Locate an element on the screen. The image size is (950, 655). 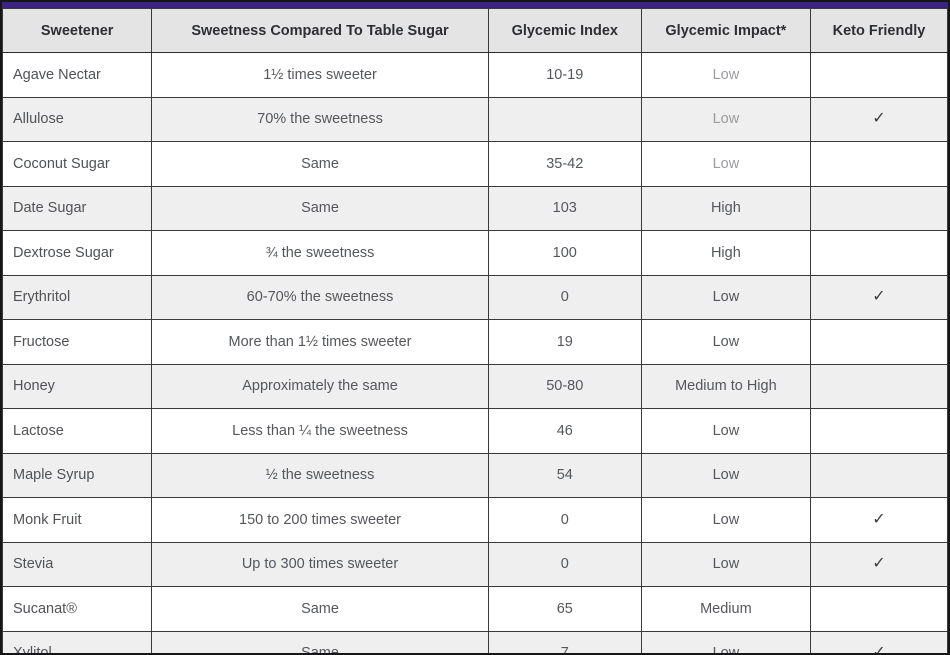
table-row: Fructose More than 1½ times sweeter 19 Low is located at coordinates (475, 342).